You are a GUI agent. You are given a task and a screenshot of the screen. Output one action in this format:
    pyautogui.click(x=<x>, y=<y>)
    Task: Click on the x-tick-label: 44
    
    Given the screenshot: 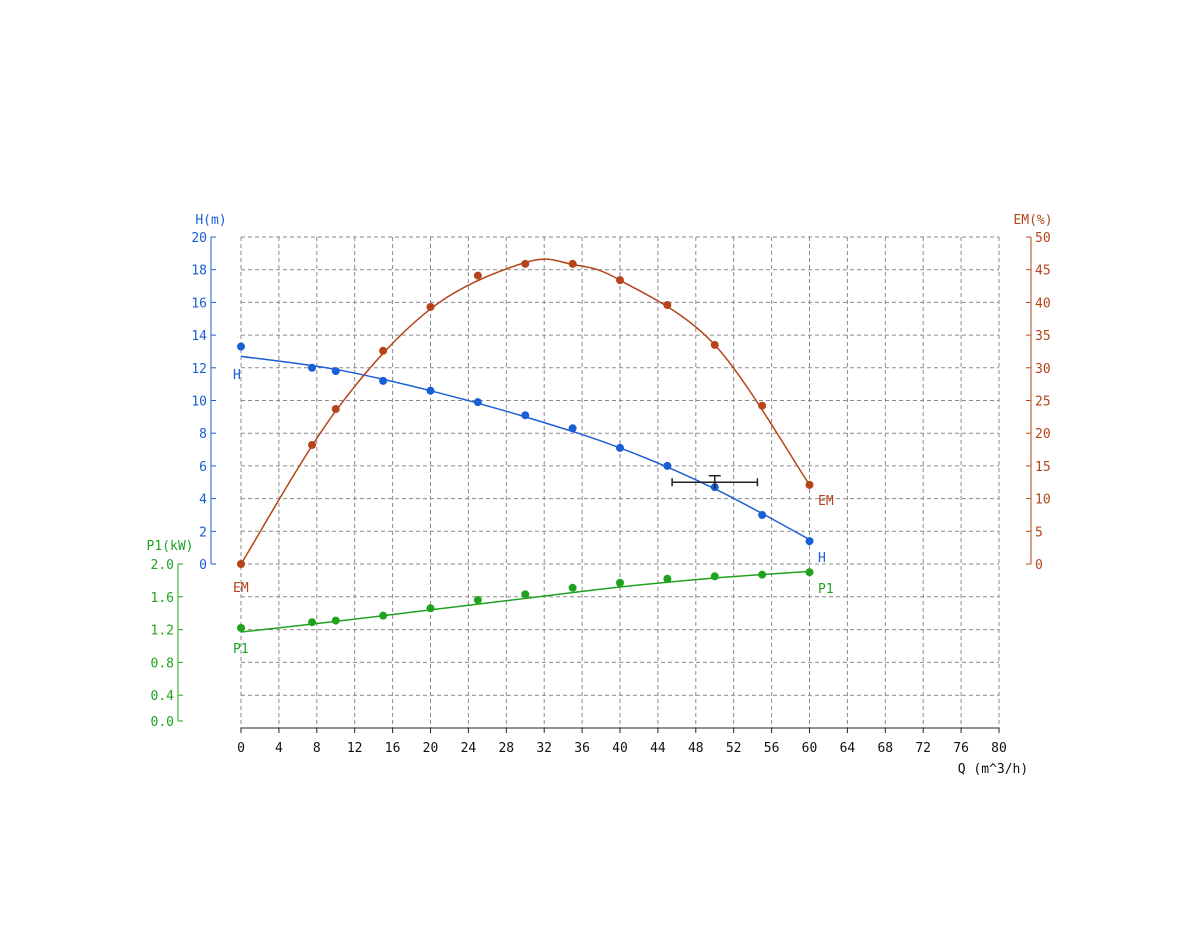 What is the action you would take?
    pyautogui.click(x=658, y=748)
    